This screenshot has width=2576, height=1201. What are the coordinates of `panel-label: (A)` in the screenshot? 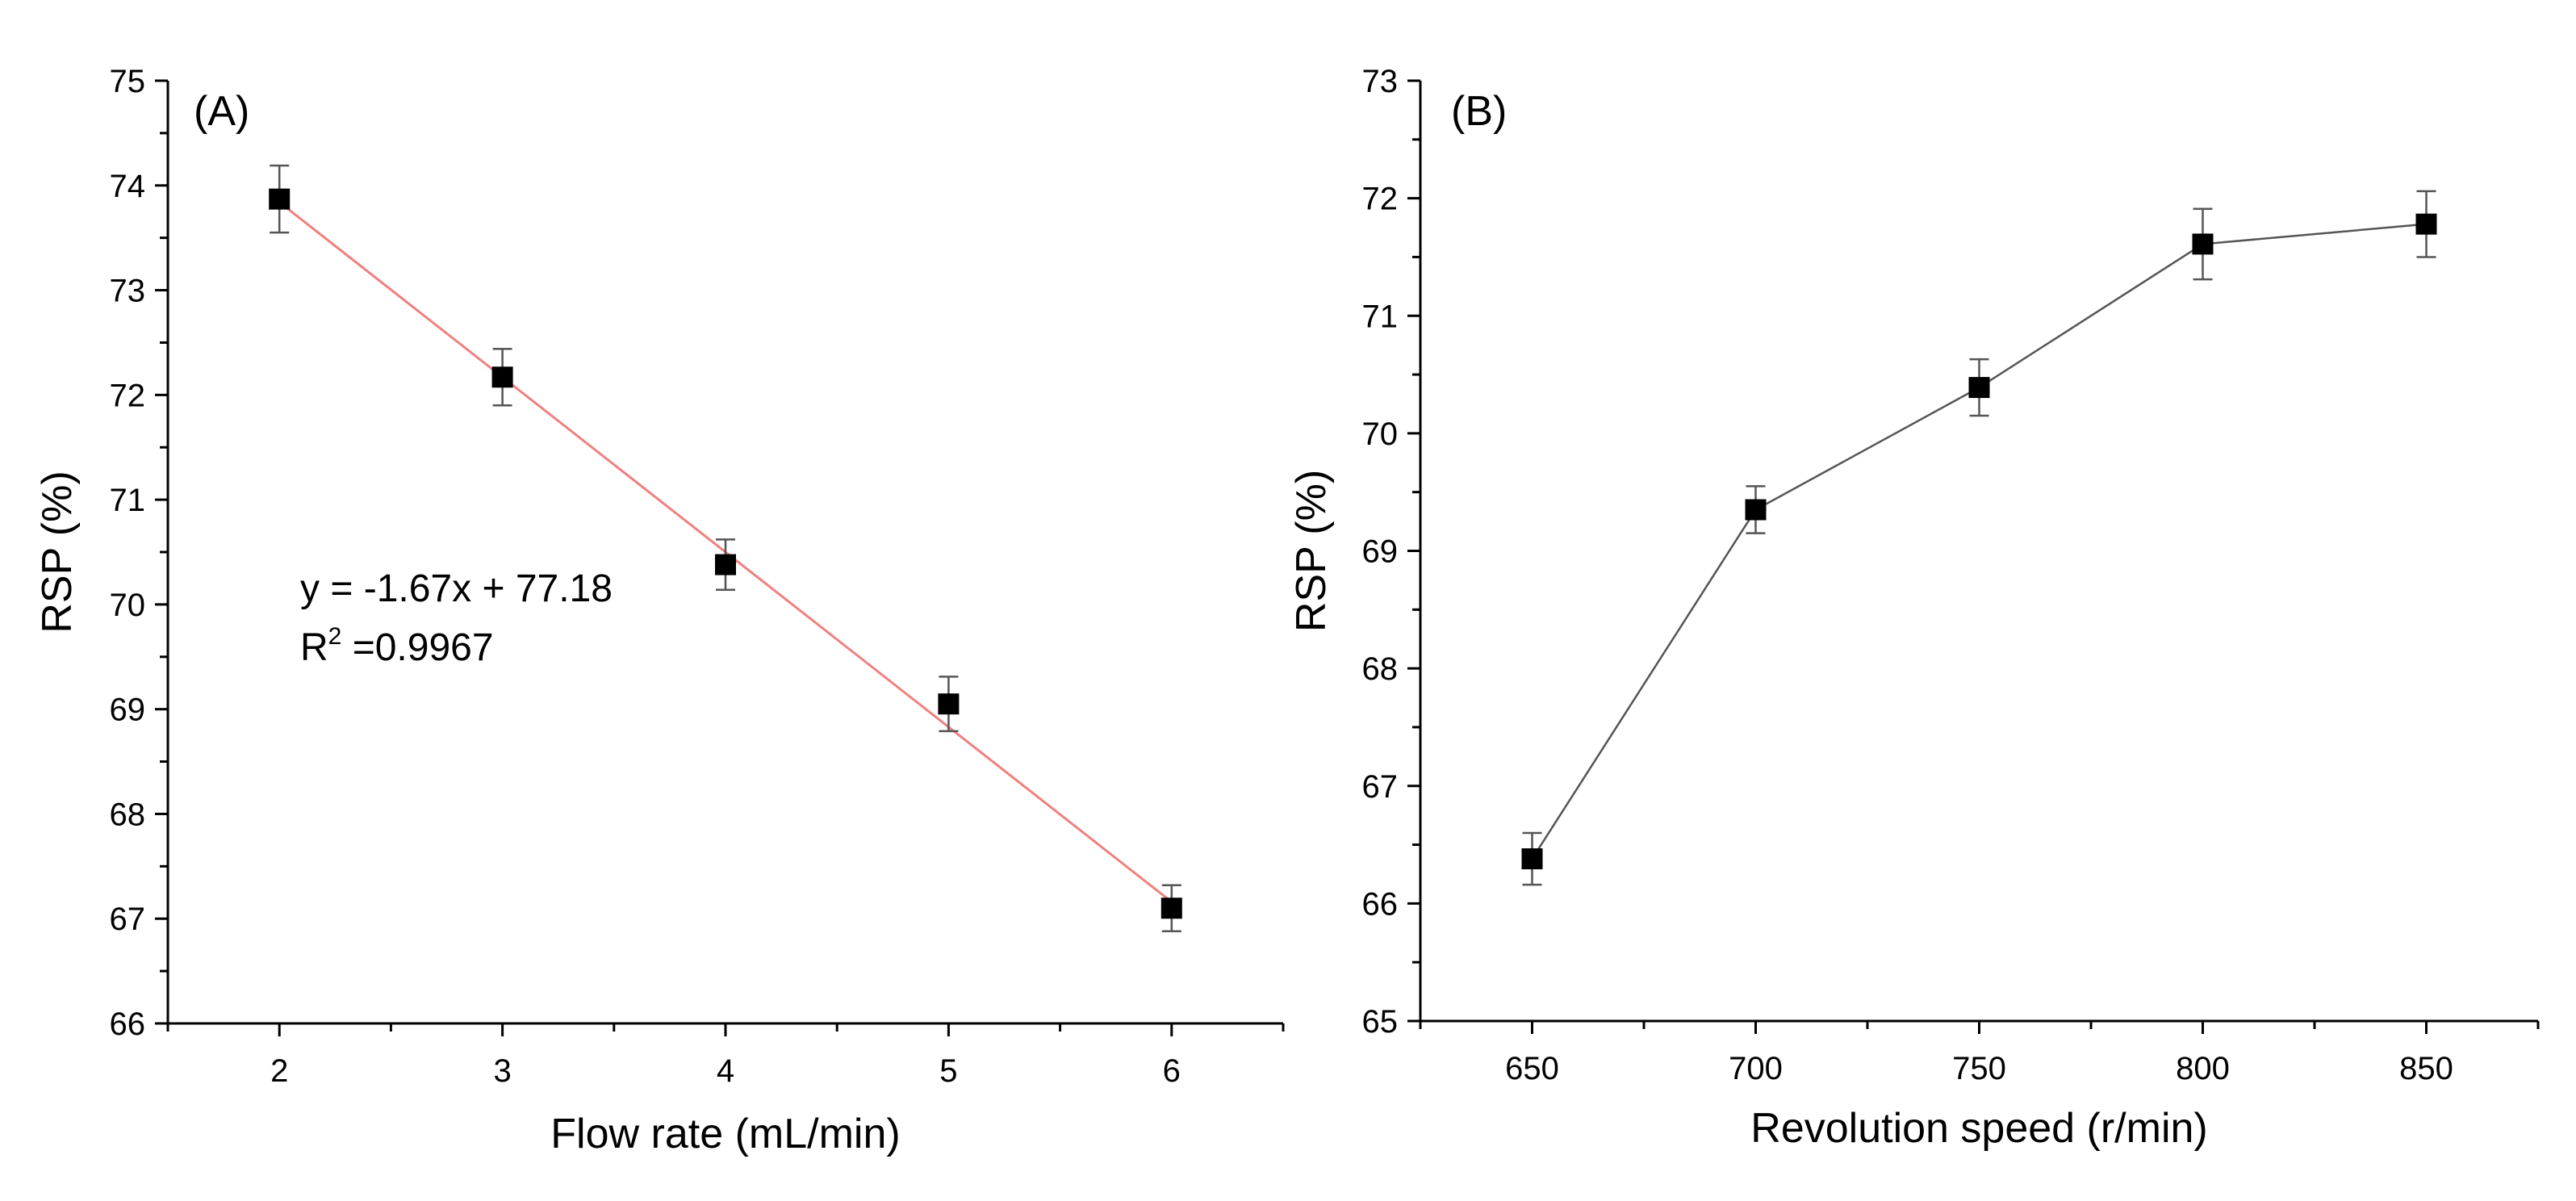 It's located at (221, 111).